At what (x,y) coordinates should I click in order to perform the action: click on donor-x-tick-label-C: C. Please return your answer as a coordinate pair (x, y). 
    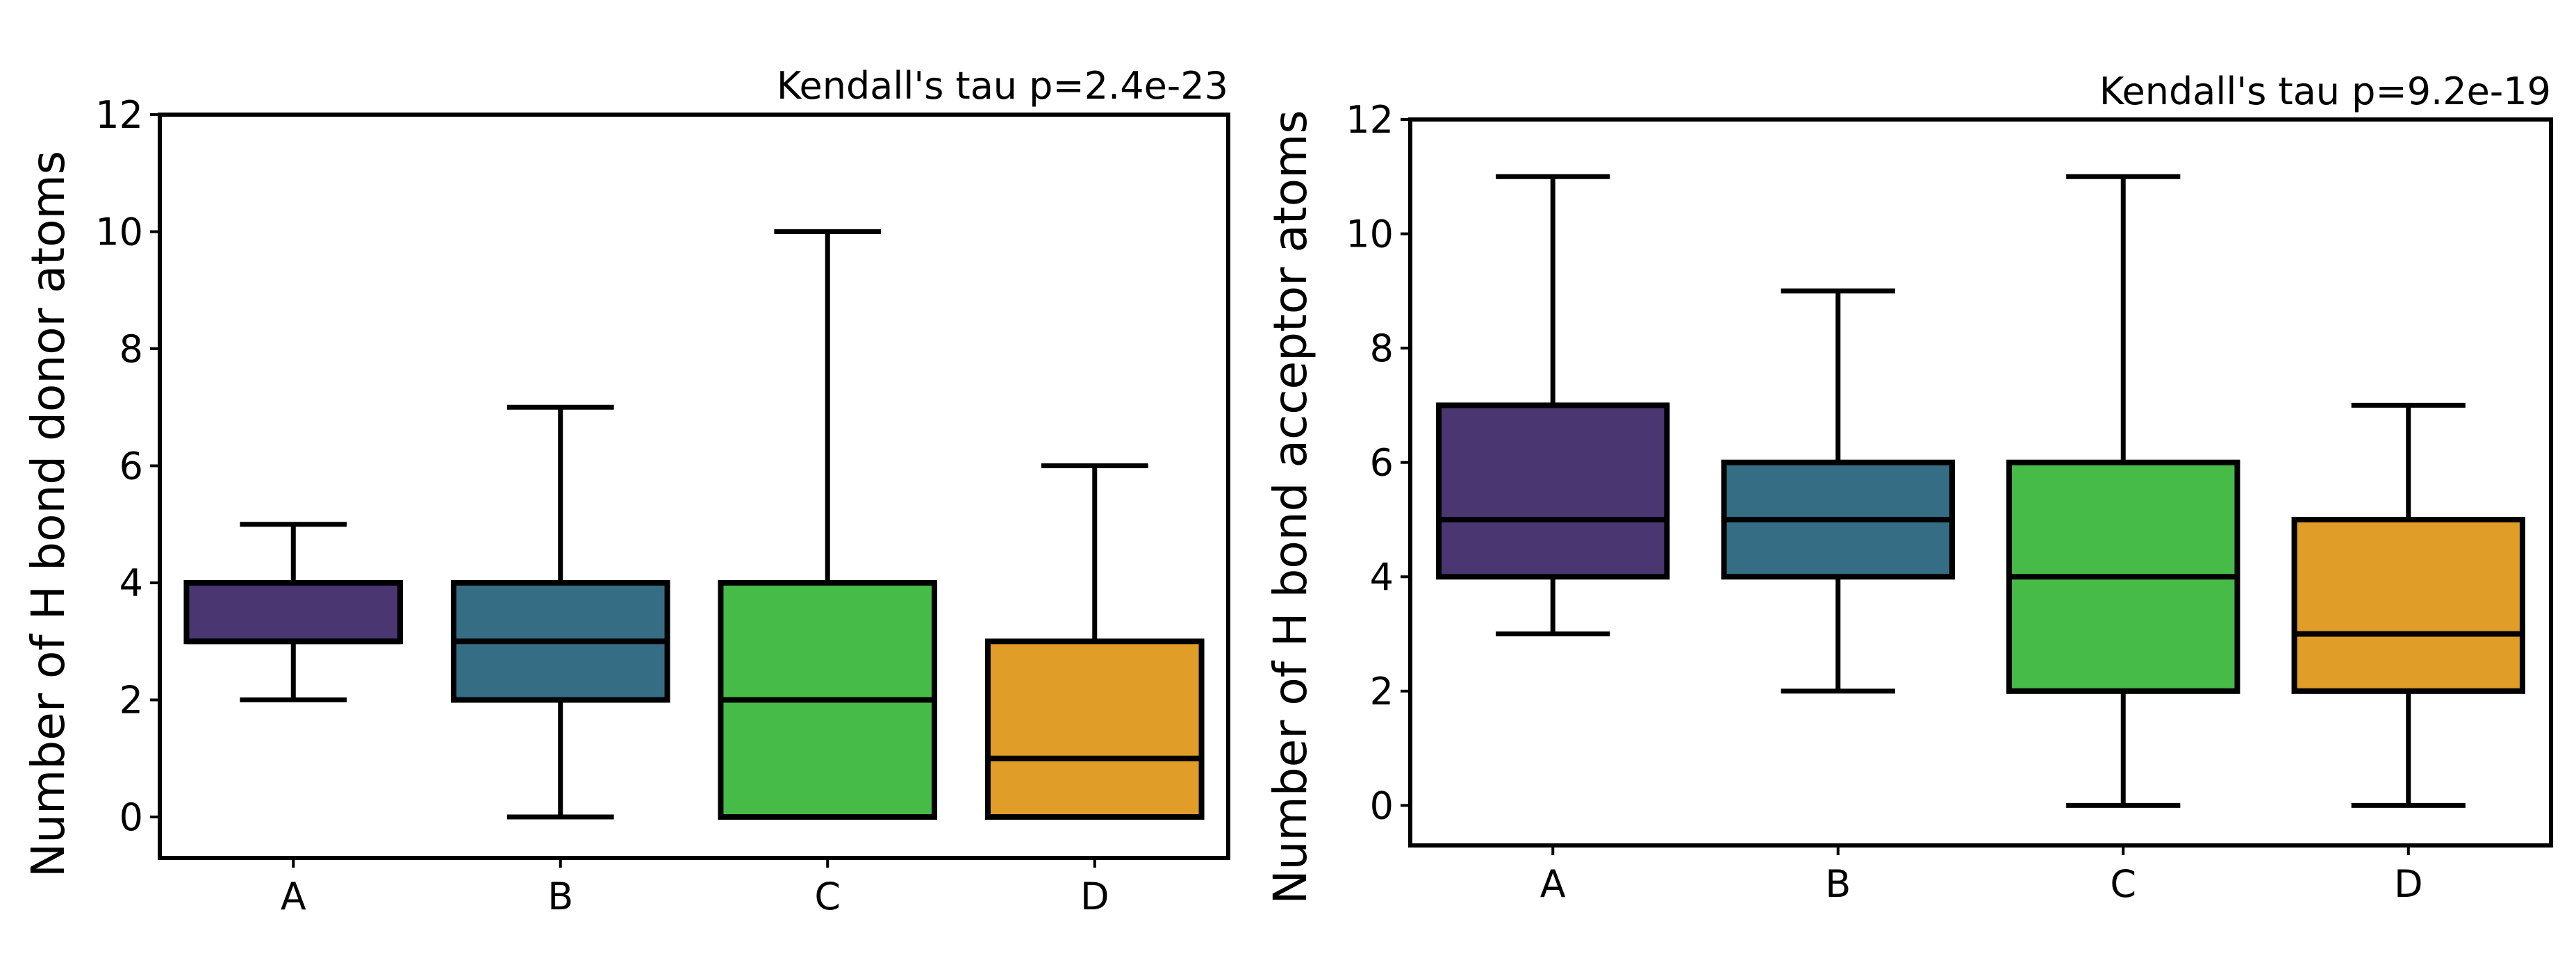
    Looking at the image, I should click on (828, 896).